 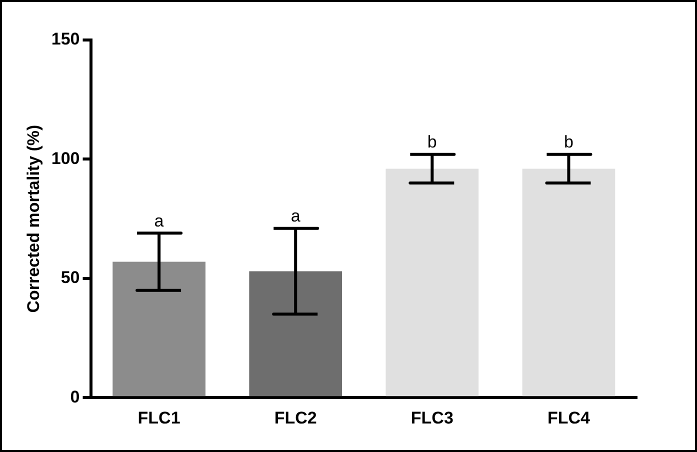 I want to click on x-tick-label: FLC1, so click(x=159, y=418).